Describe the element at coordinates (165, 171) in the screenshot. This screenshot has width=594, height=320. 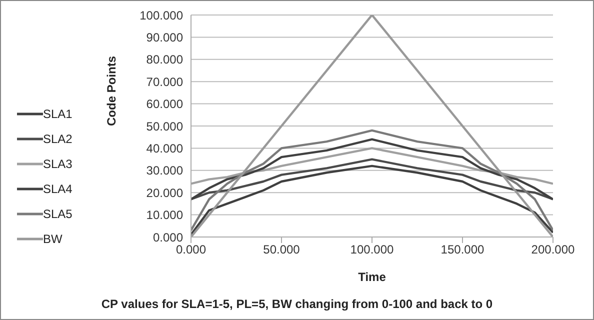
I see `y-tick-label: 30.000` at that location.